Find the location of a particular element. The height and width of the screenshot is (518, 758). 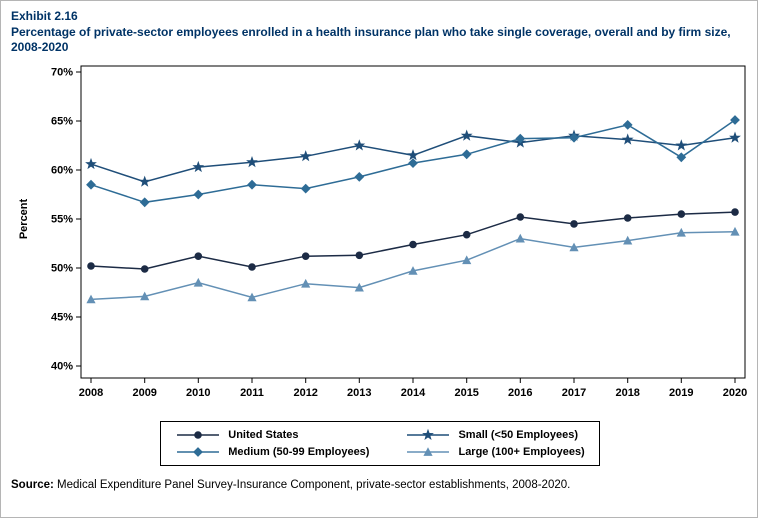

legend-item-small-firms: Small (<50 Employees) is located at coordinates (494, 435).